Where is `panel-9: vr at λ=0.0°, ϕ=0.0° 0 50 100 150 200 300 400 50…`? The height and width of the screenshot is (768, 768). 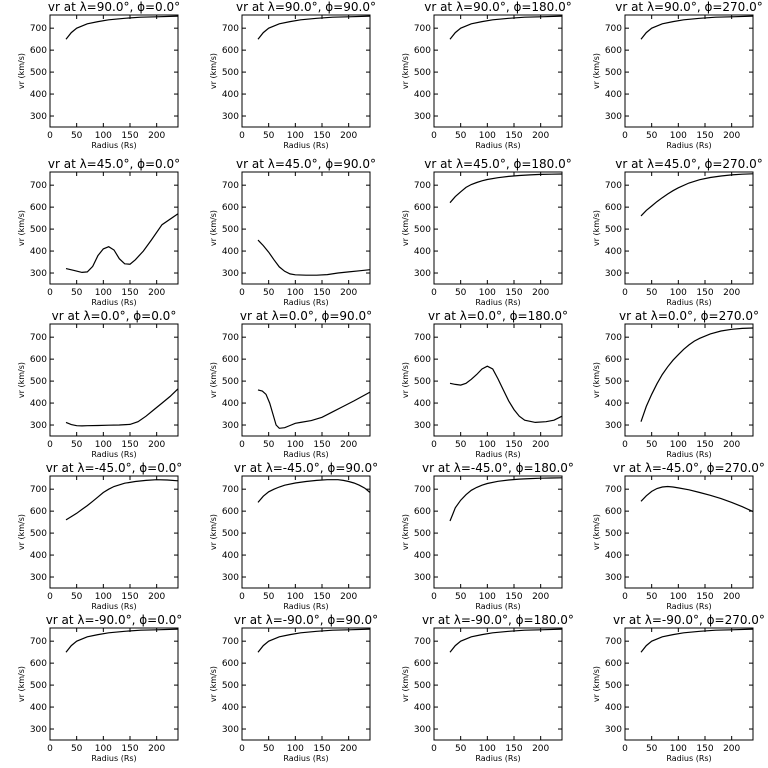
panel-9: vr at λ=0.0°, ϕ=0.0° 0 50 100 150 200 300 400 50… is located at coordinates (98, 384).